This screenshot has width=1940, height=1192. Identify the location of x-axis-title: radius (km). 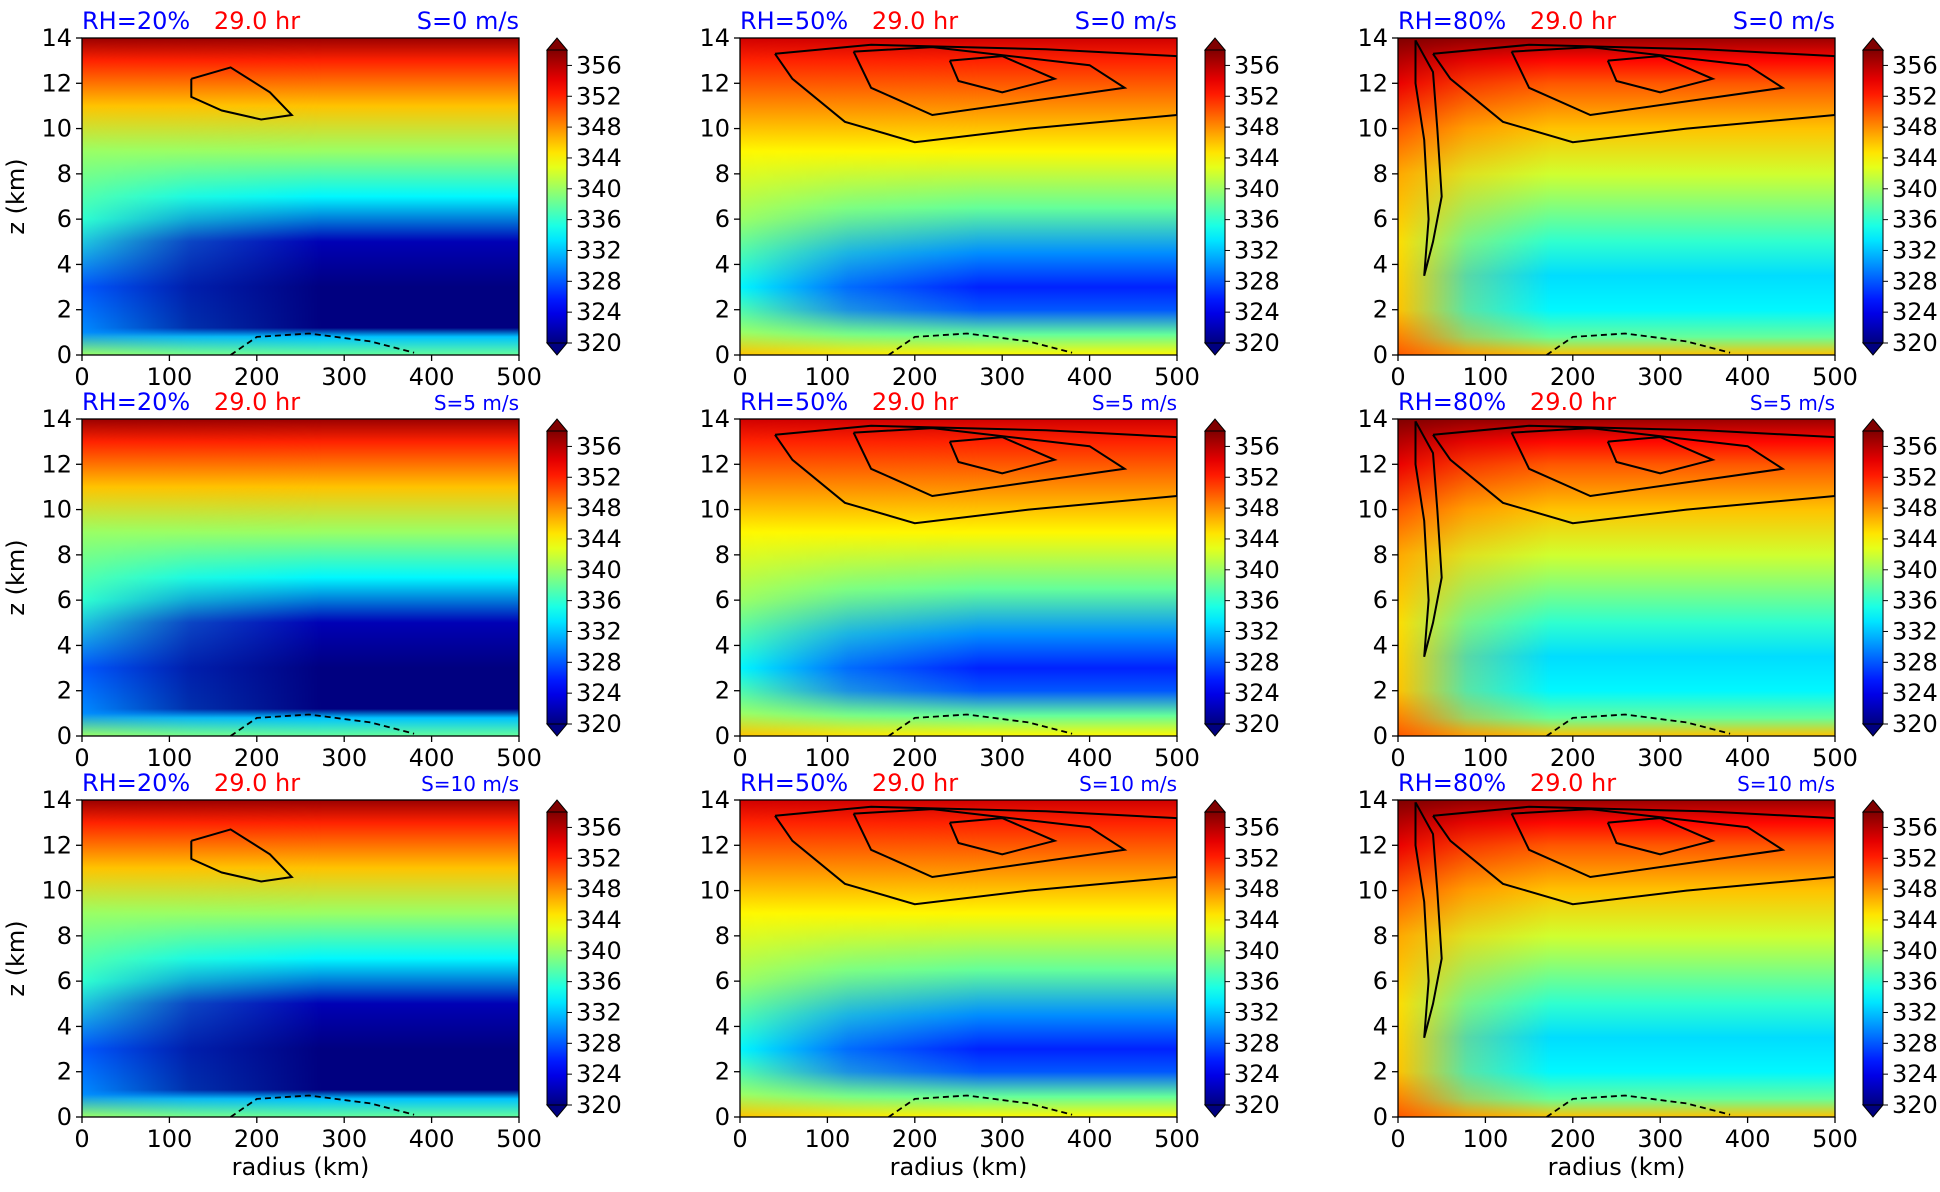
(959, 1167).